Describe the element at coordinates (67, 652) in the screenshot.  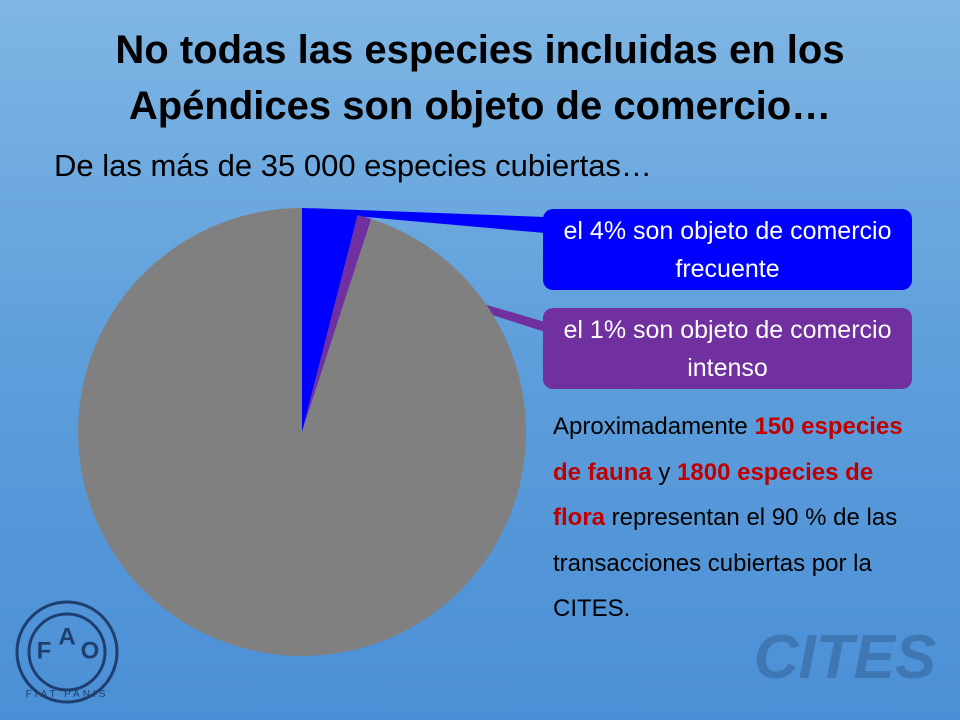
I see `fao-logo: FAO FIAT PANIS` at that location.